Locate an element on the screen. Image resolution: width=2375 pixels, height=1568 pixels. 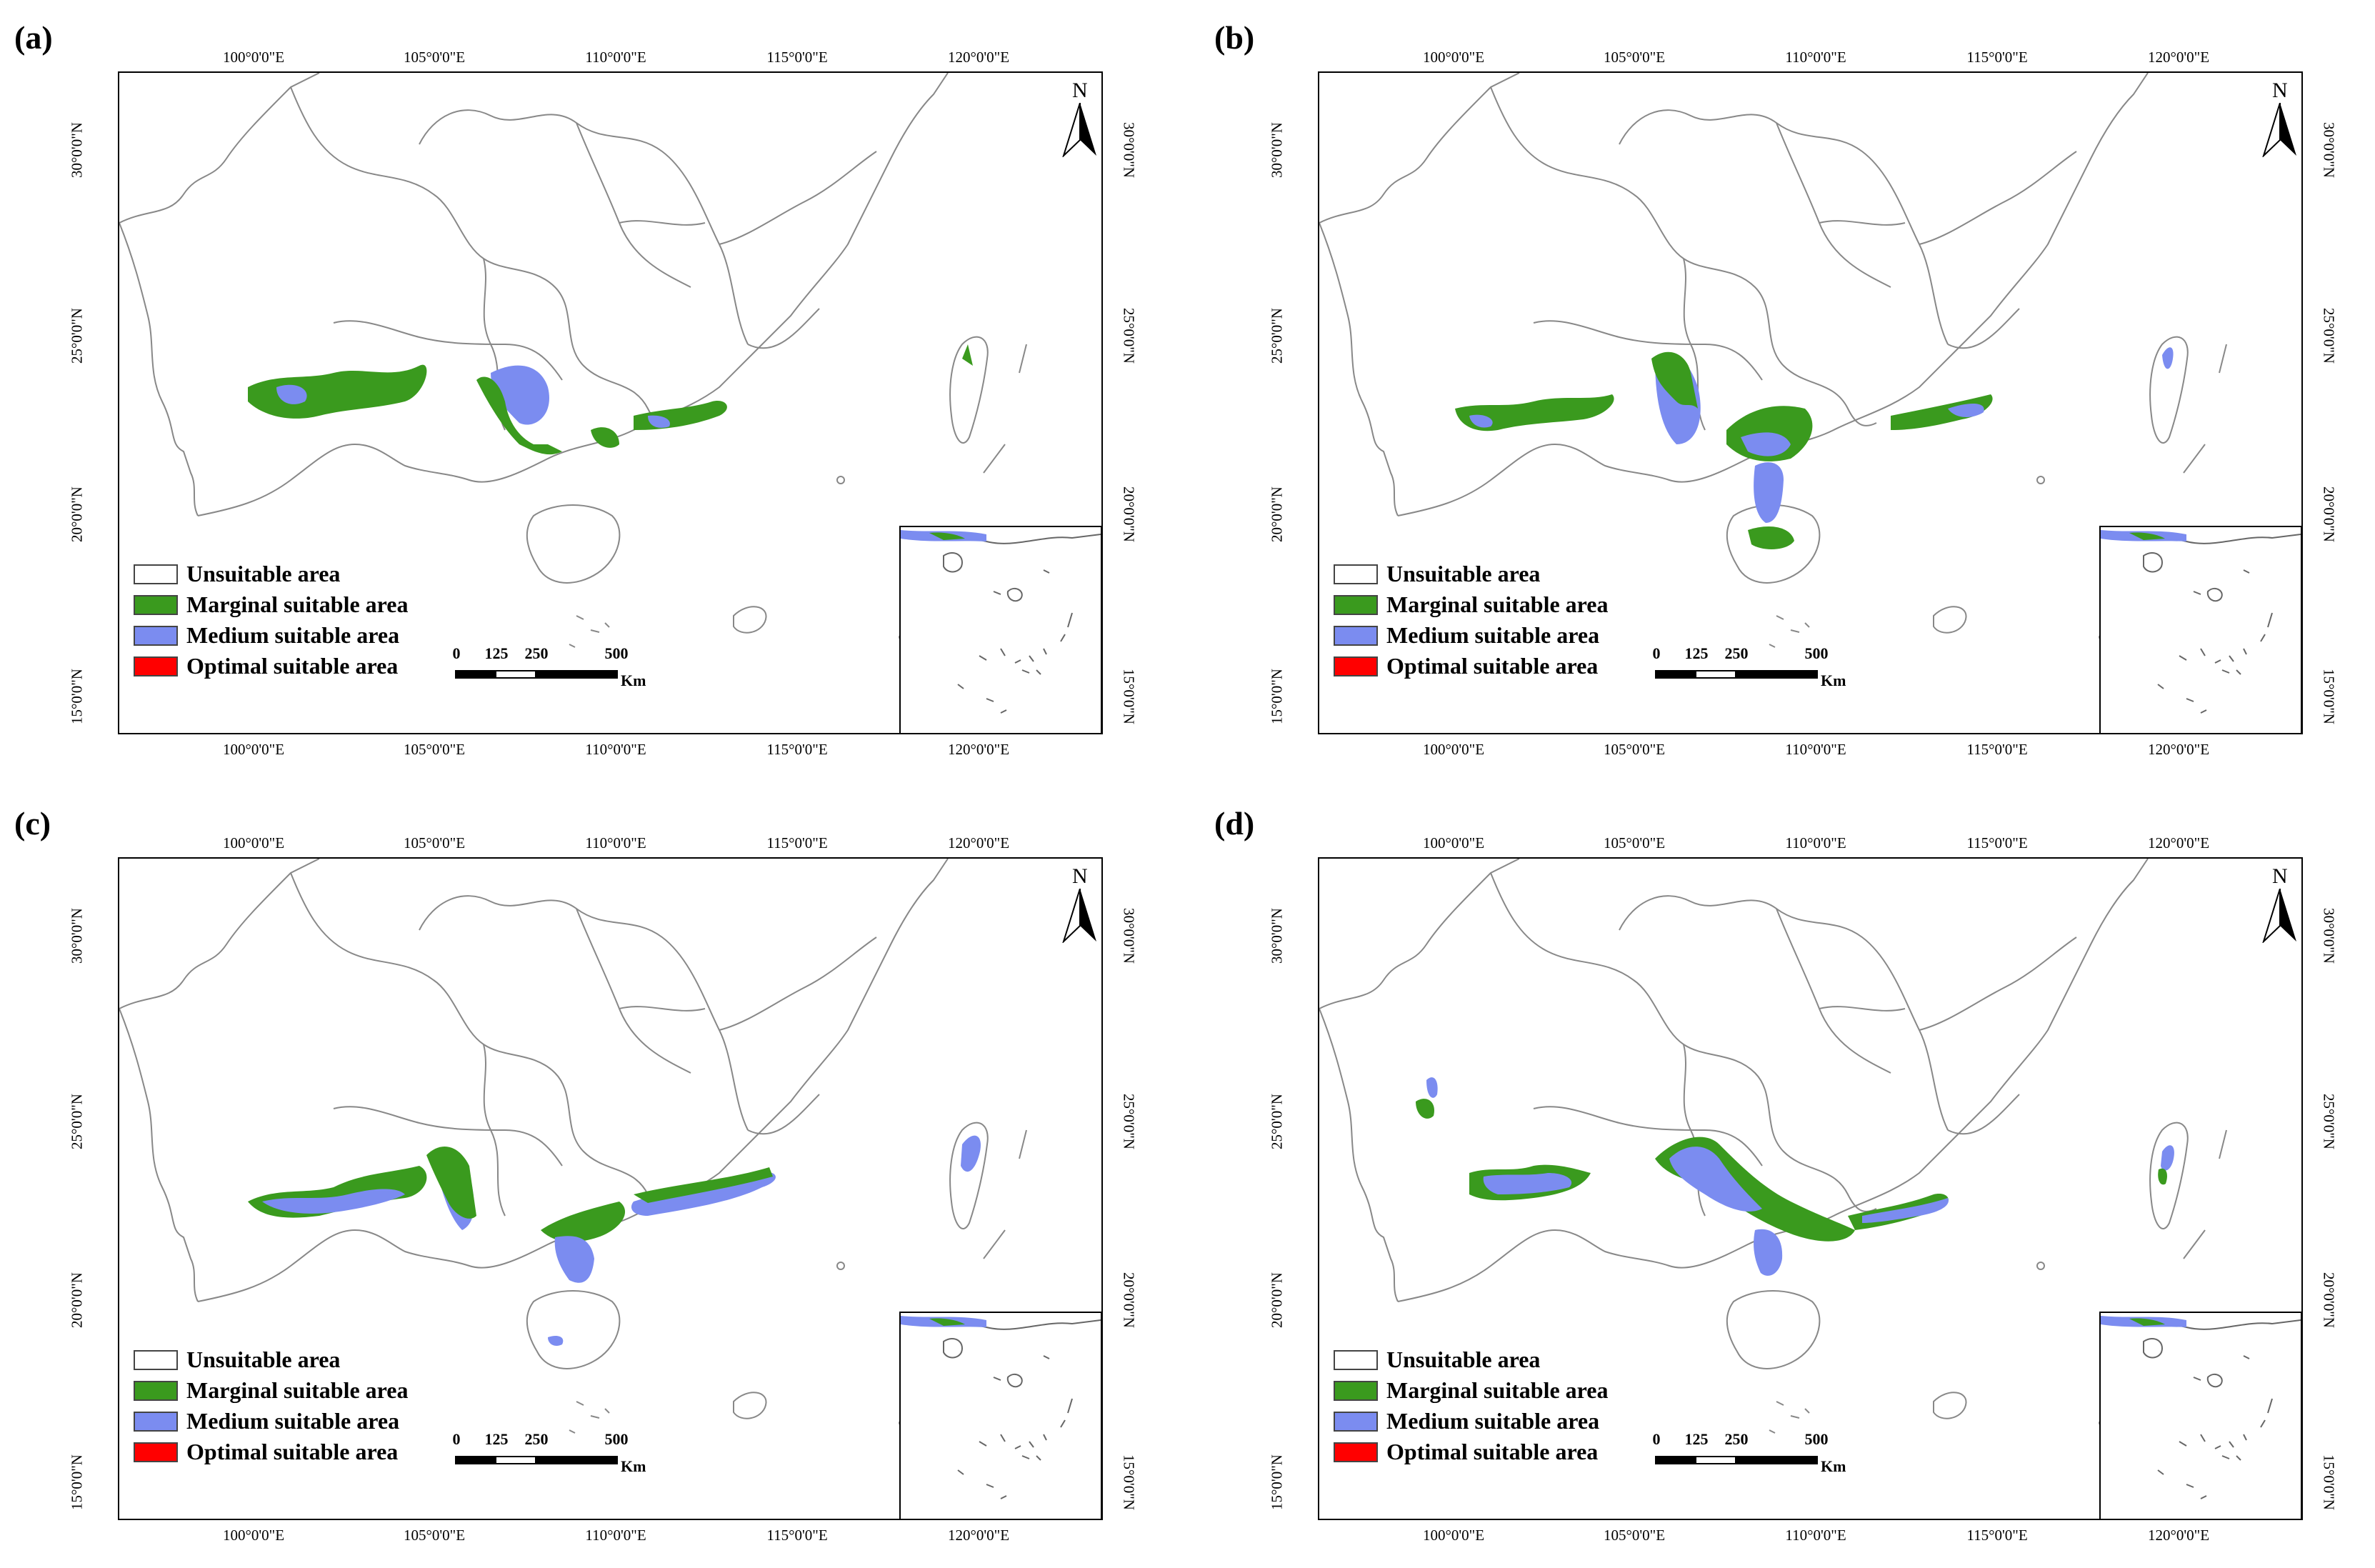
marginal-inset-patch is located at coordinates (2147, 536).